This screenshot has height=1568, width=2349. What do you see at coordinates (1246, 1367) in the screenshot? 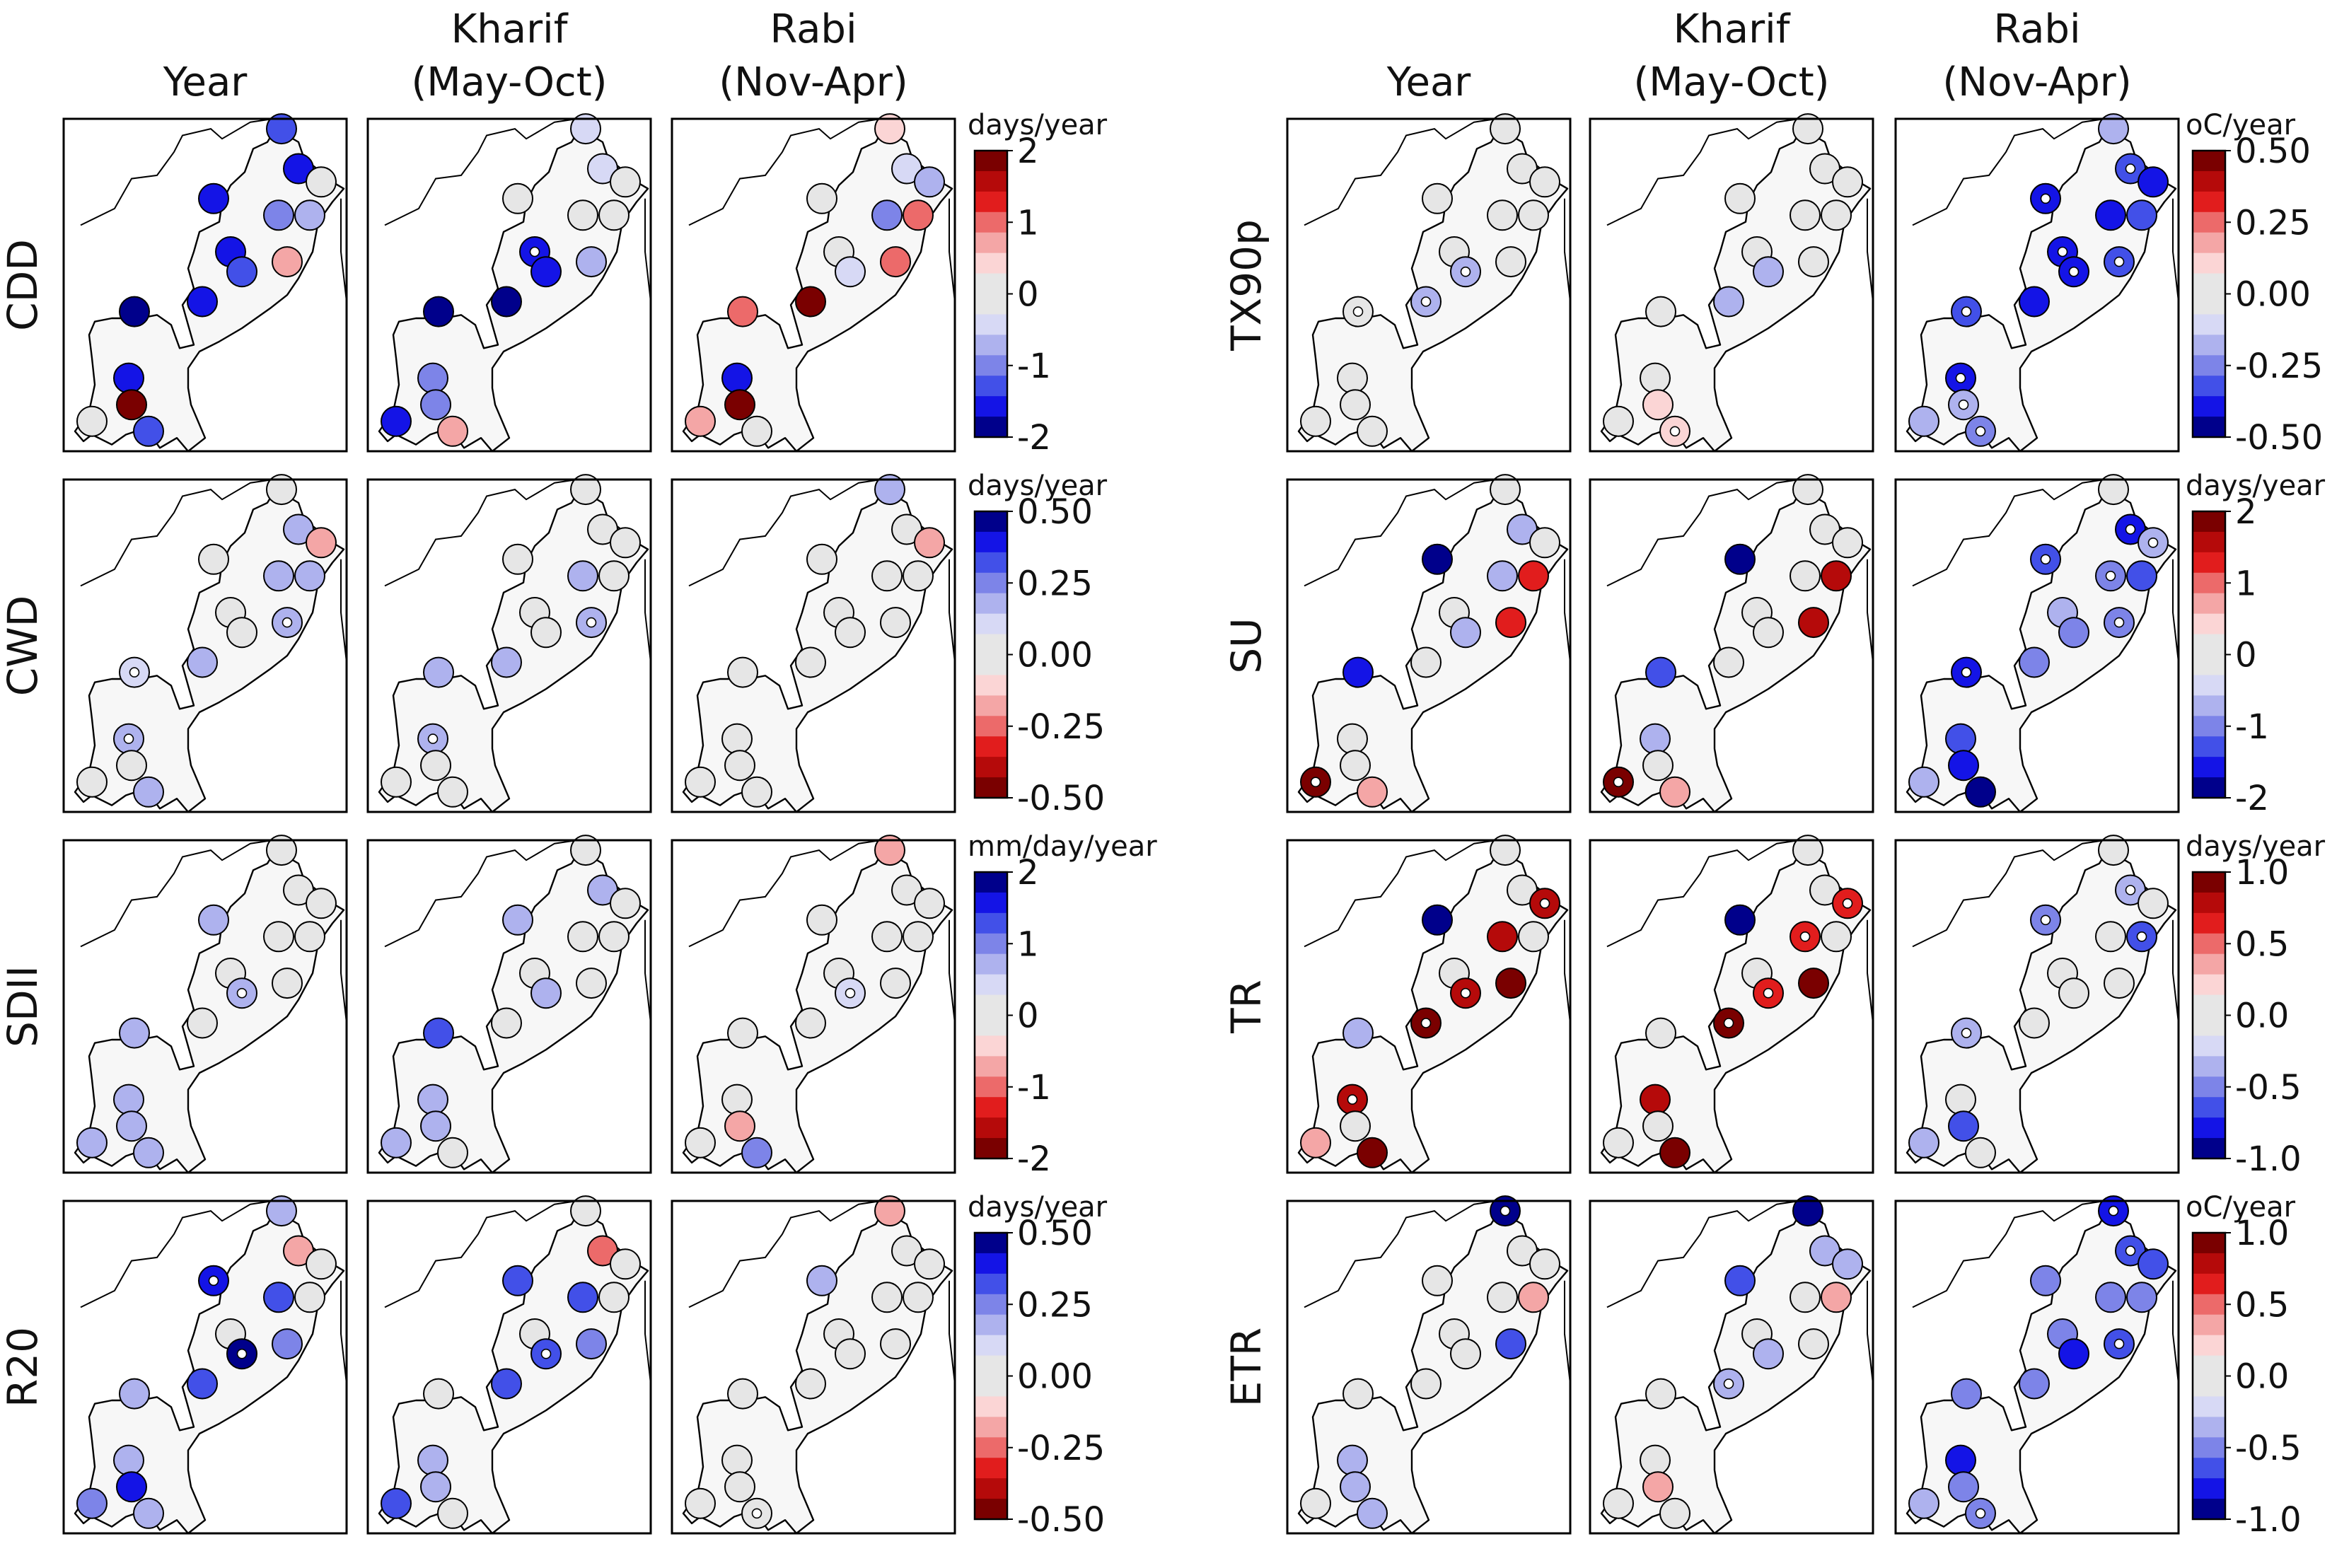
I see `row-label-etr: ETR` at bounding box center [1246, 1367].